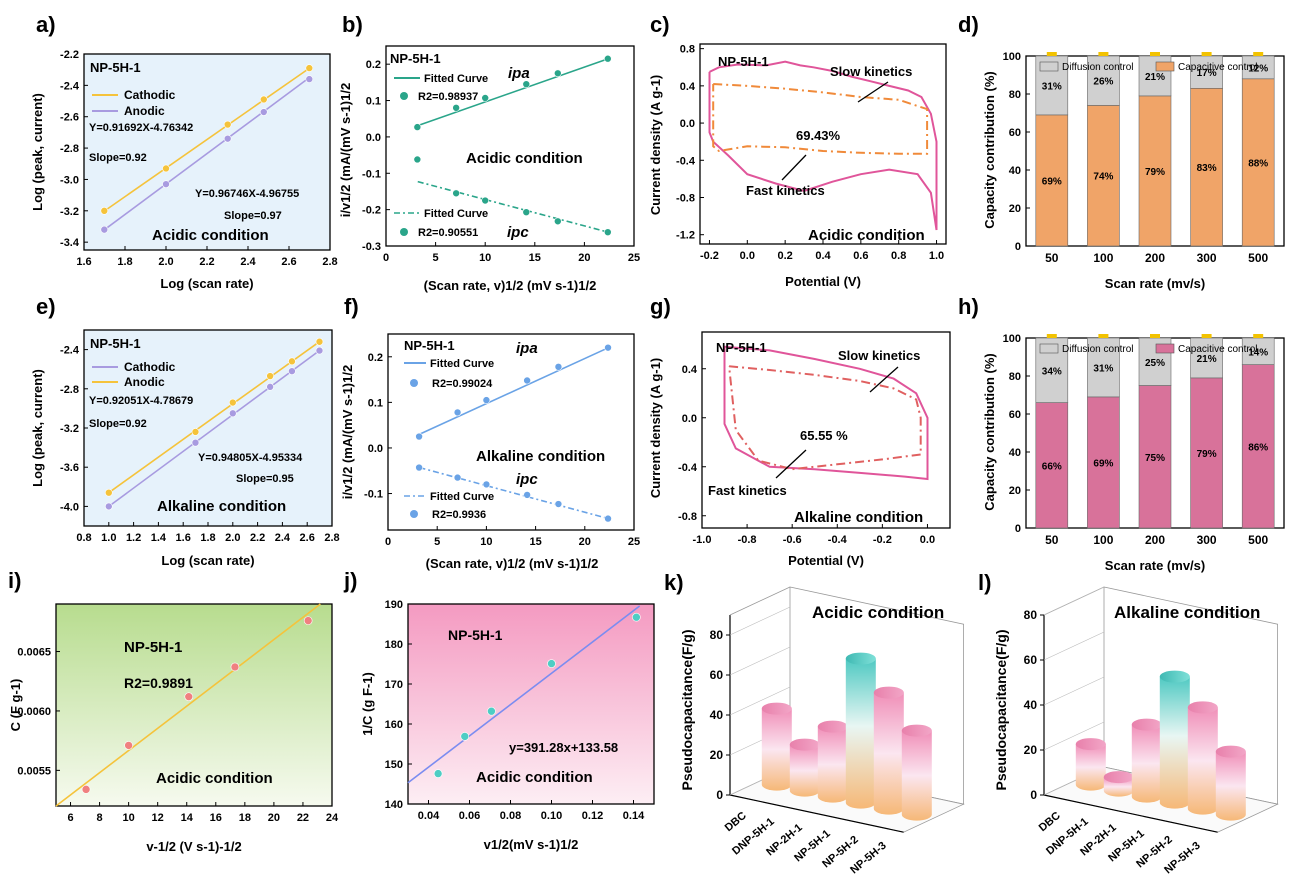 This screenshot has width=1302, height=875. What do you see at coordinates (1050, 822) in the screenshot?
I see `x-tick-label-l-0: DBC` at bounding box center [1050, 822].